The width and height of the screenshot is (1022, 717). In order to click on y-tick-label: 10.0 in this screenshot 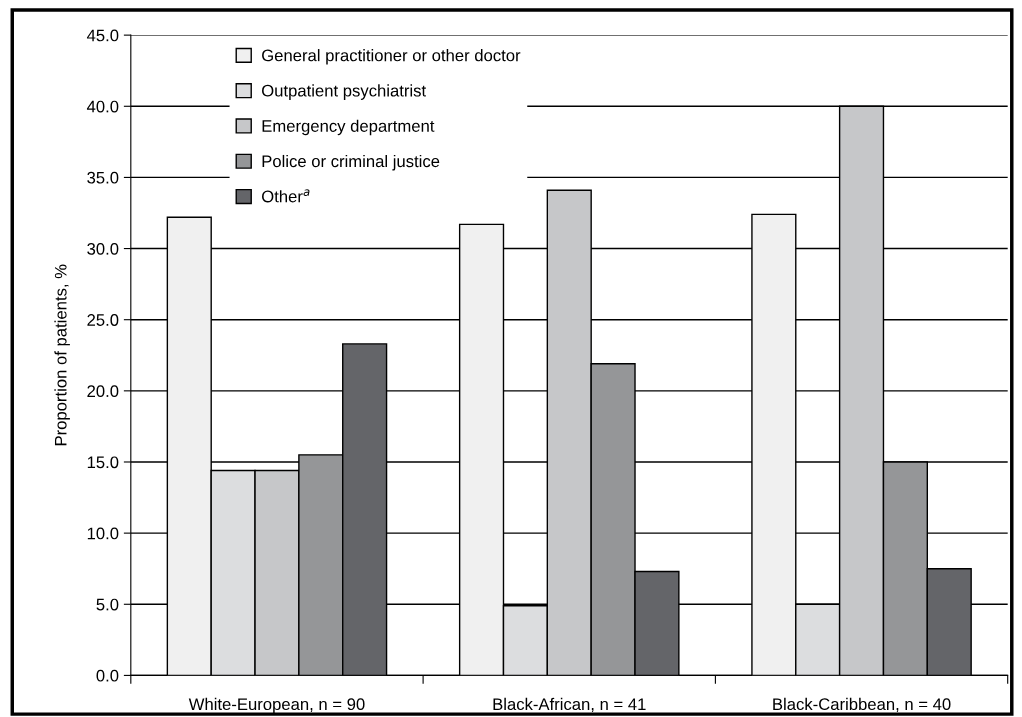, I will do `click(103, 533)`.